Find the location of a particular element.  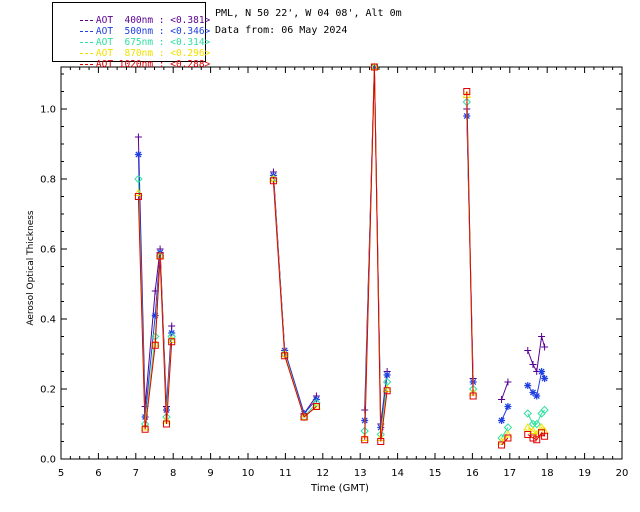

x-tick-label: 18 is located at coordinates (547, 473).